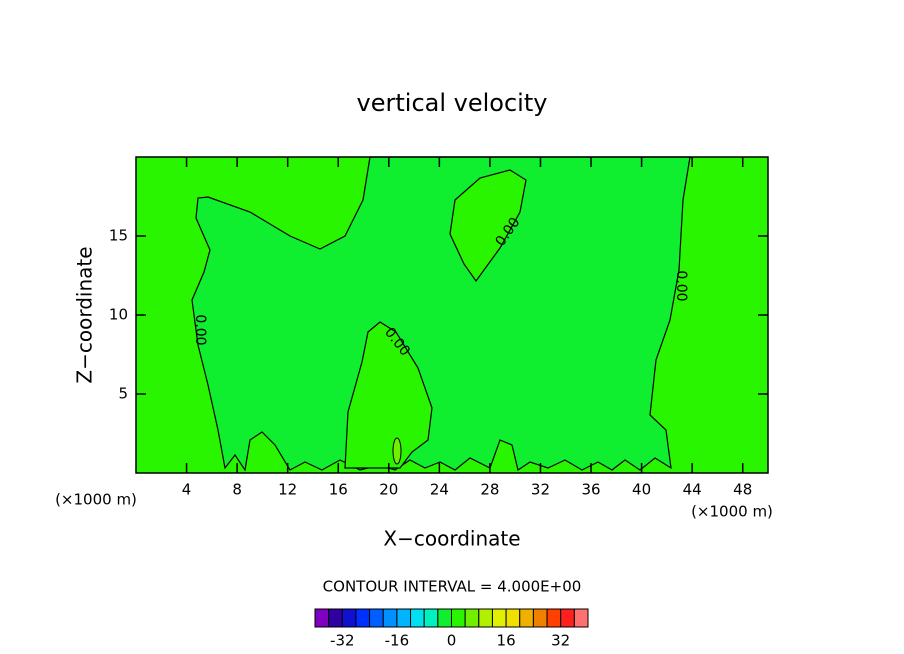 This screenshot has width=904, height=654. Describe the element at coordinates (451, 539) in the screenshot. I see `x-axis-label: X−coordinate` at that location.